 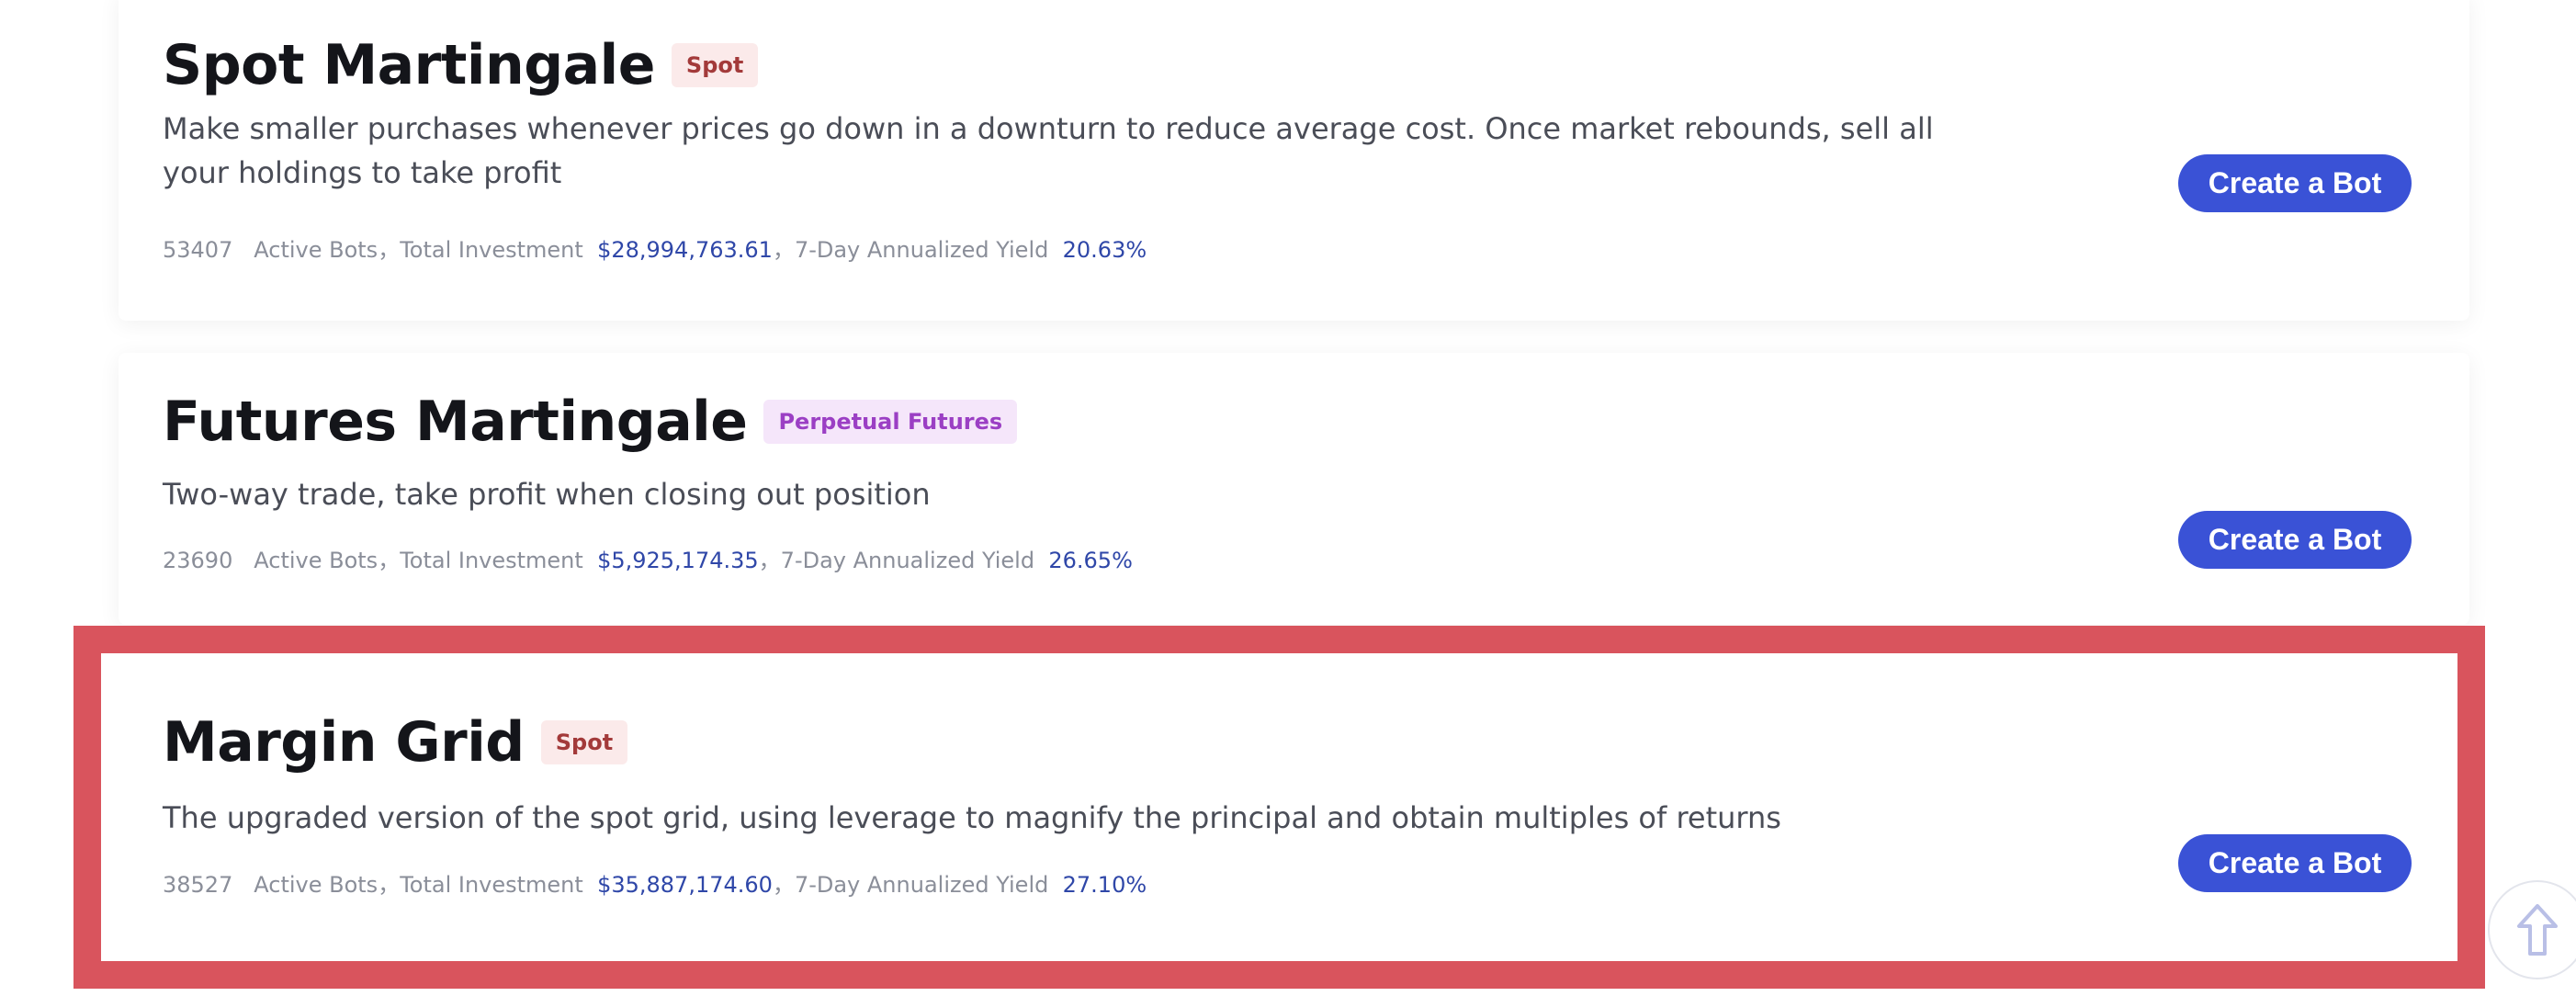 I want to click on arrow-icon, so click(x=2537, y=930).